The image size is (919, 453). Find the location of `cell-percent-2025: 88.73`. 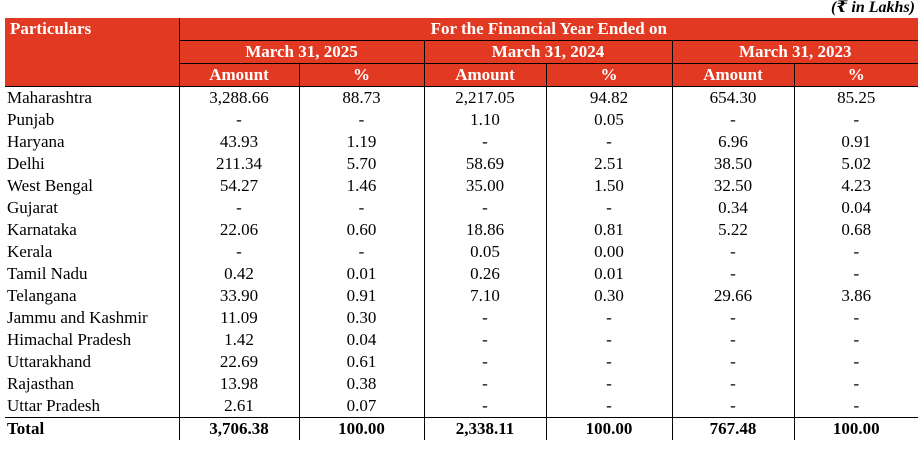

cell-percent-2025: 88.73 is located at coordinates (361, 97).